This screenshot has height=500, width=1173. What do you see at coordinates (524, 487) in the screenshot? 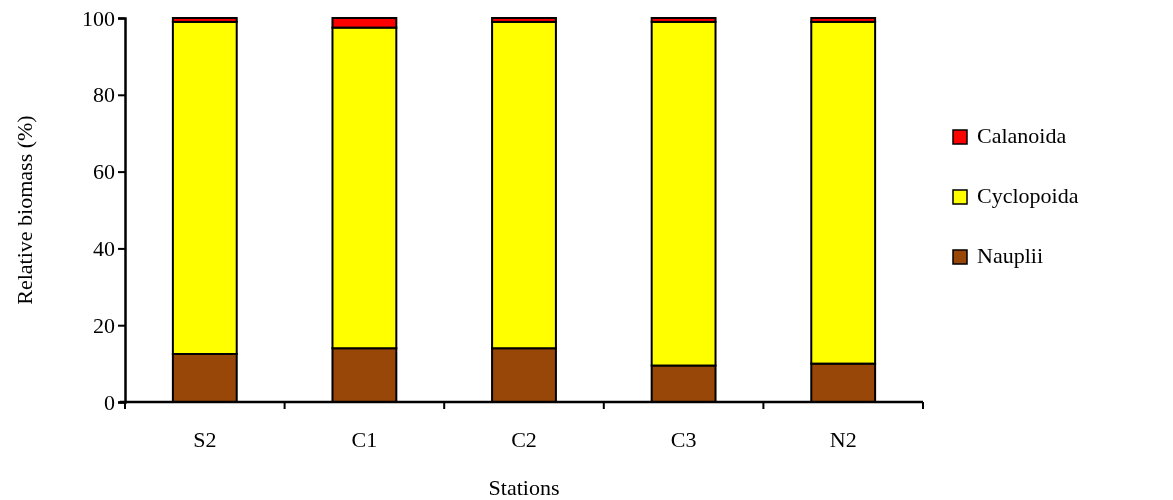
I see `x-axis-title: Stations` at bounding box center [524, 487].